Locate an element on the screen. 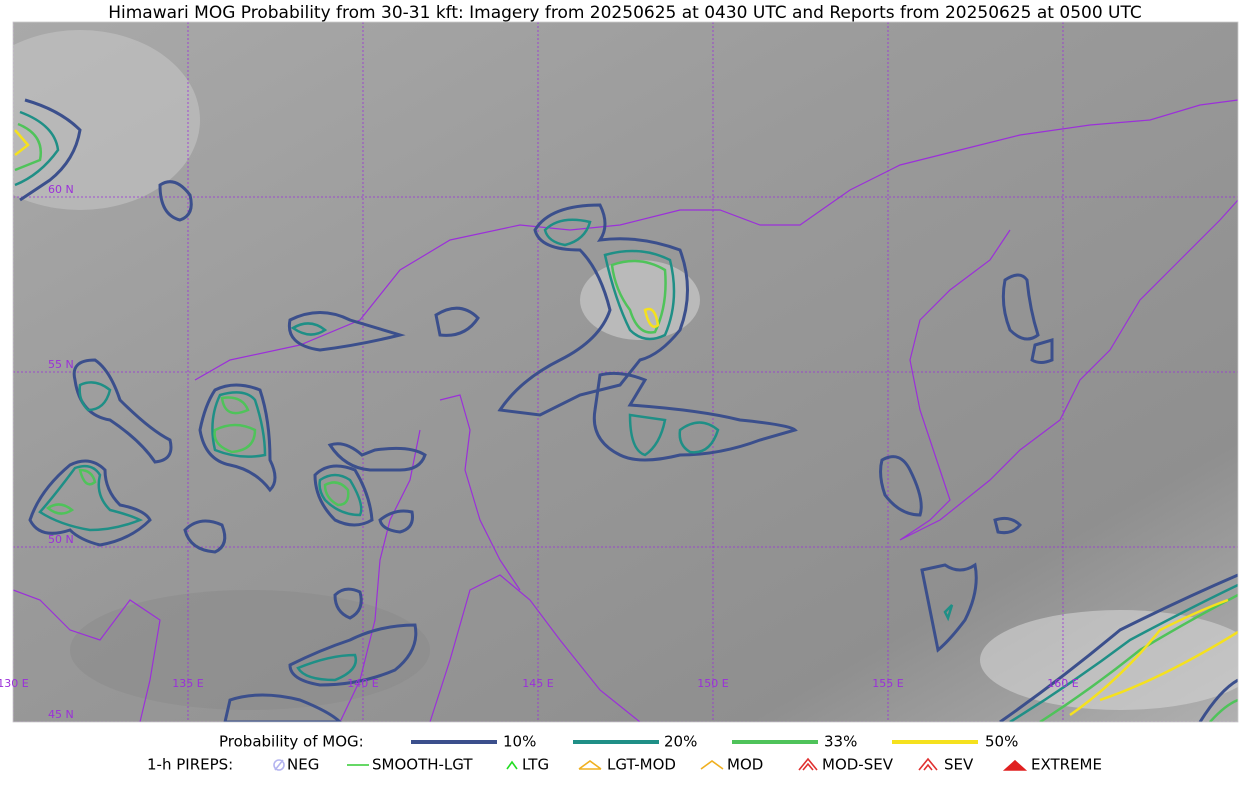  lon-label: 140 E is located at coordinates (362, 683).